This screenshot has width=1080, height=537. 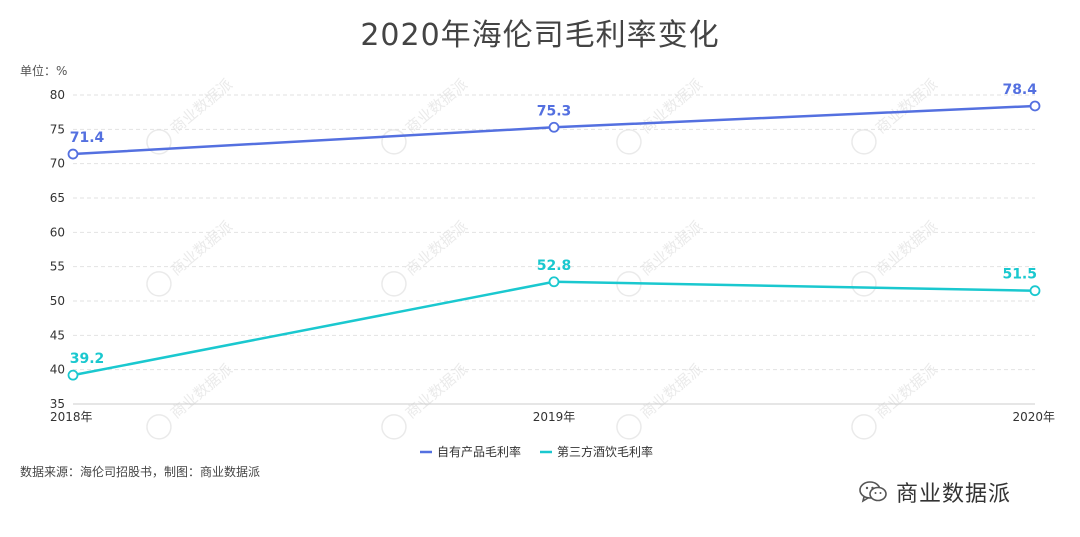 What do you see at coordinates (57, 95) in the screenshot?
I see `y-tick-label: 80` at bounding box center [57, 95].